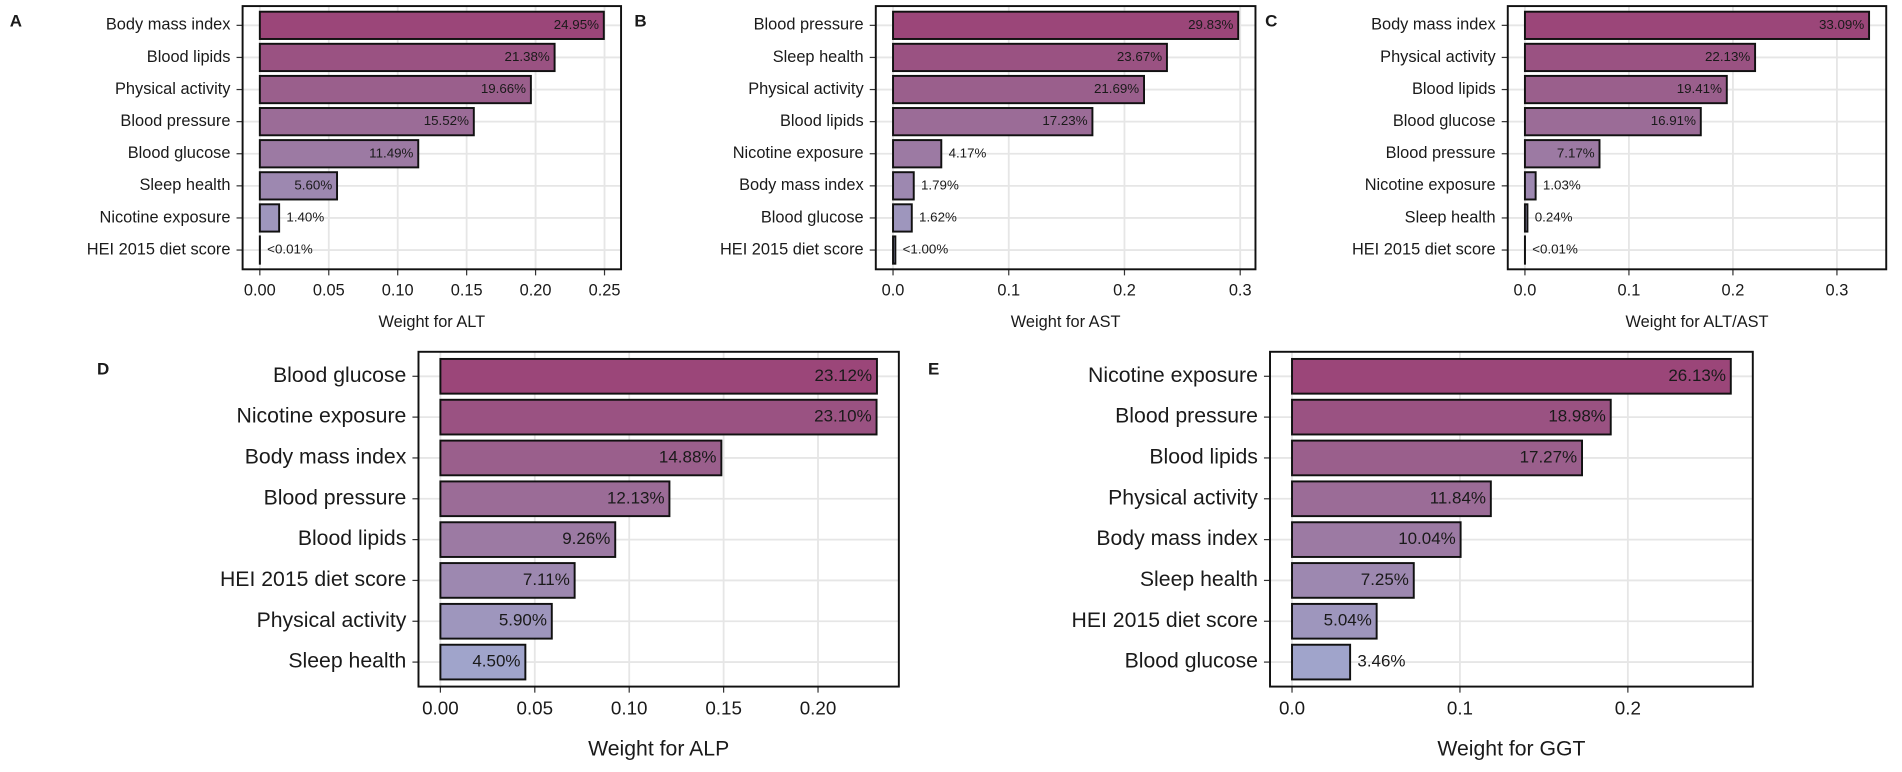  Describe the element at coordinates (940, 184) in the screenshot. I see `value-label: 1.79%` at that location.